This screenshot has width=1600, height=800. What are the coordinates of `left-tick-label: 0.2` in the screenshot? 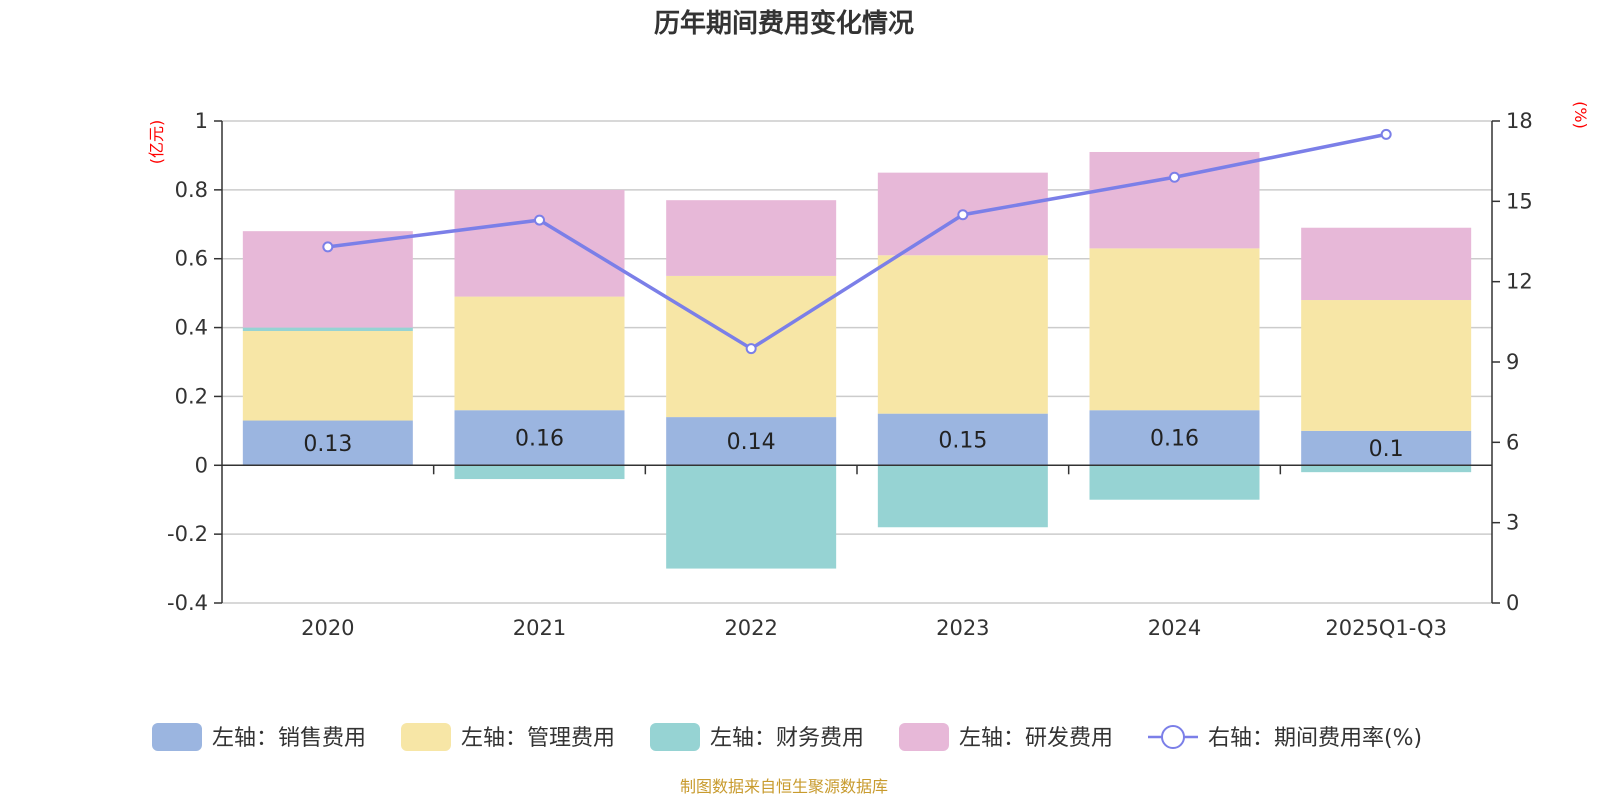 It's located at (191, 396).